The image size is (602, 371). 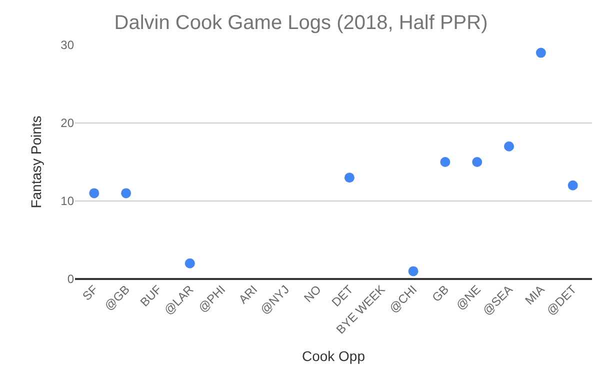 What do you see at coordinates (312, 294) in the screenshot?
I see `x-tick-label: NO` at bounding box center [312, 294].